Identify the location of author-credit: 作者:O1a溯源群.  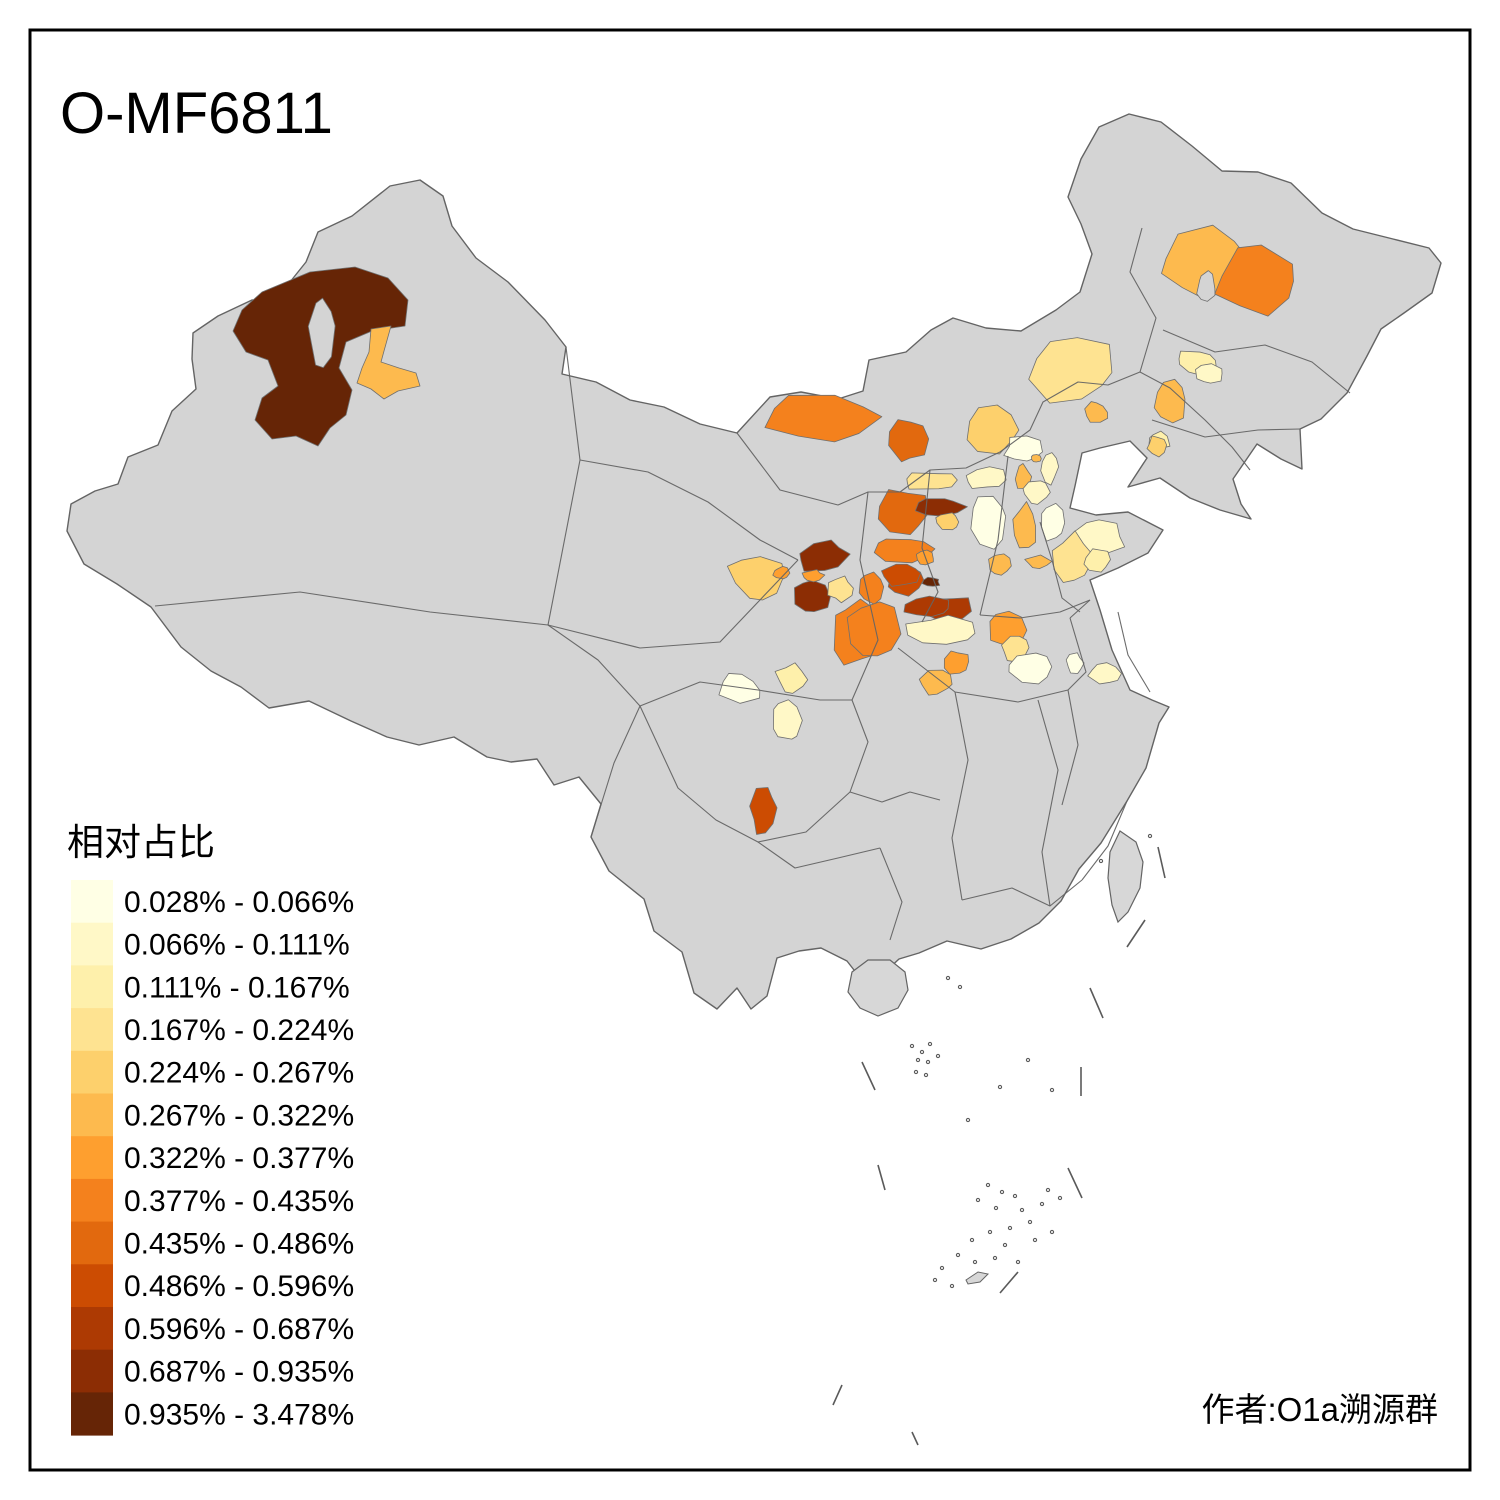
(1319, 1409).